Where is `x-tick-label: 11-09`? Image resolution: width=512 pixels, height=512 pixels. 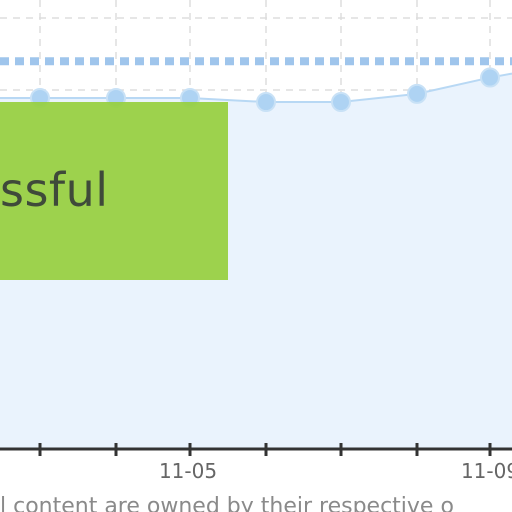 x-tick-label: 11-09 is located at coordinates (486, 471).